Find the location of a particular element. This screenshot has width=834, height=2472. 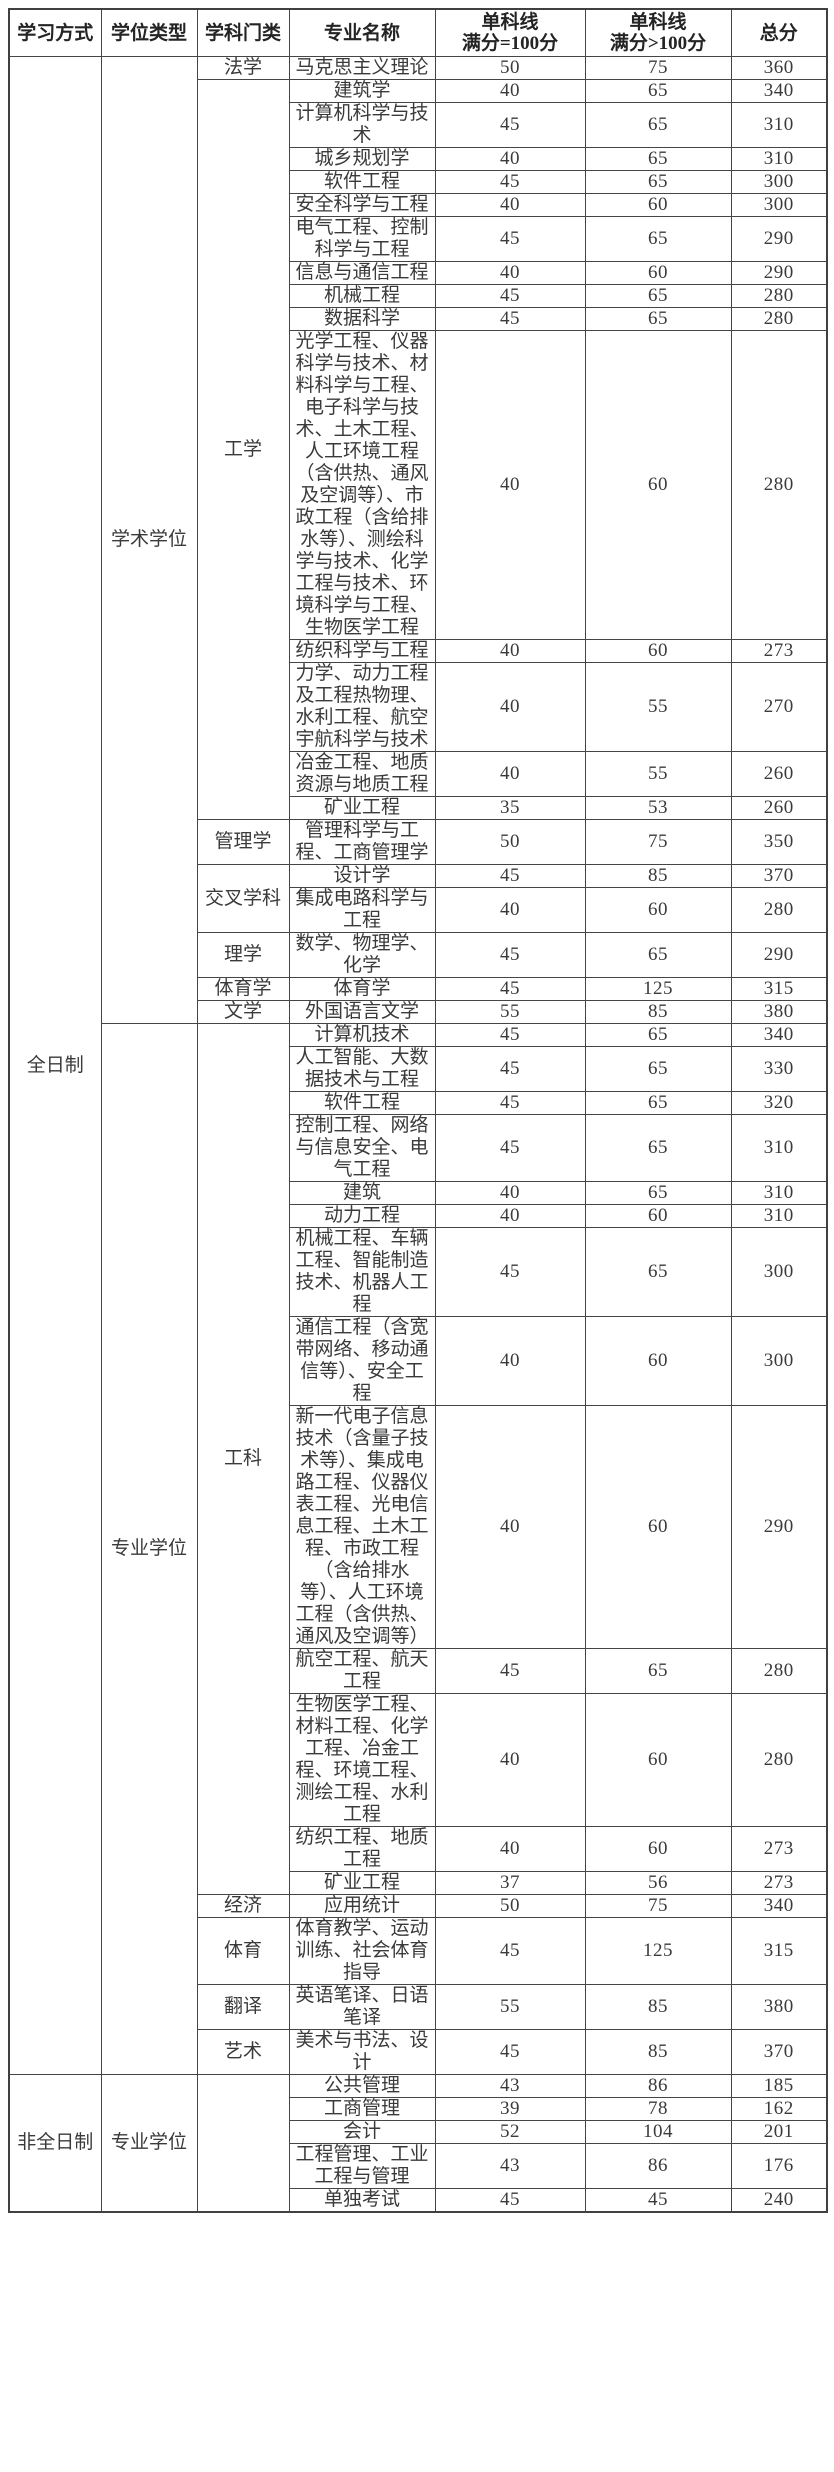

major-name-cell: 公共管理 is located at coordinates (362, 2086).